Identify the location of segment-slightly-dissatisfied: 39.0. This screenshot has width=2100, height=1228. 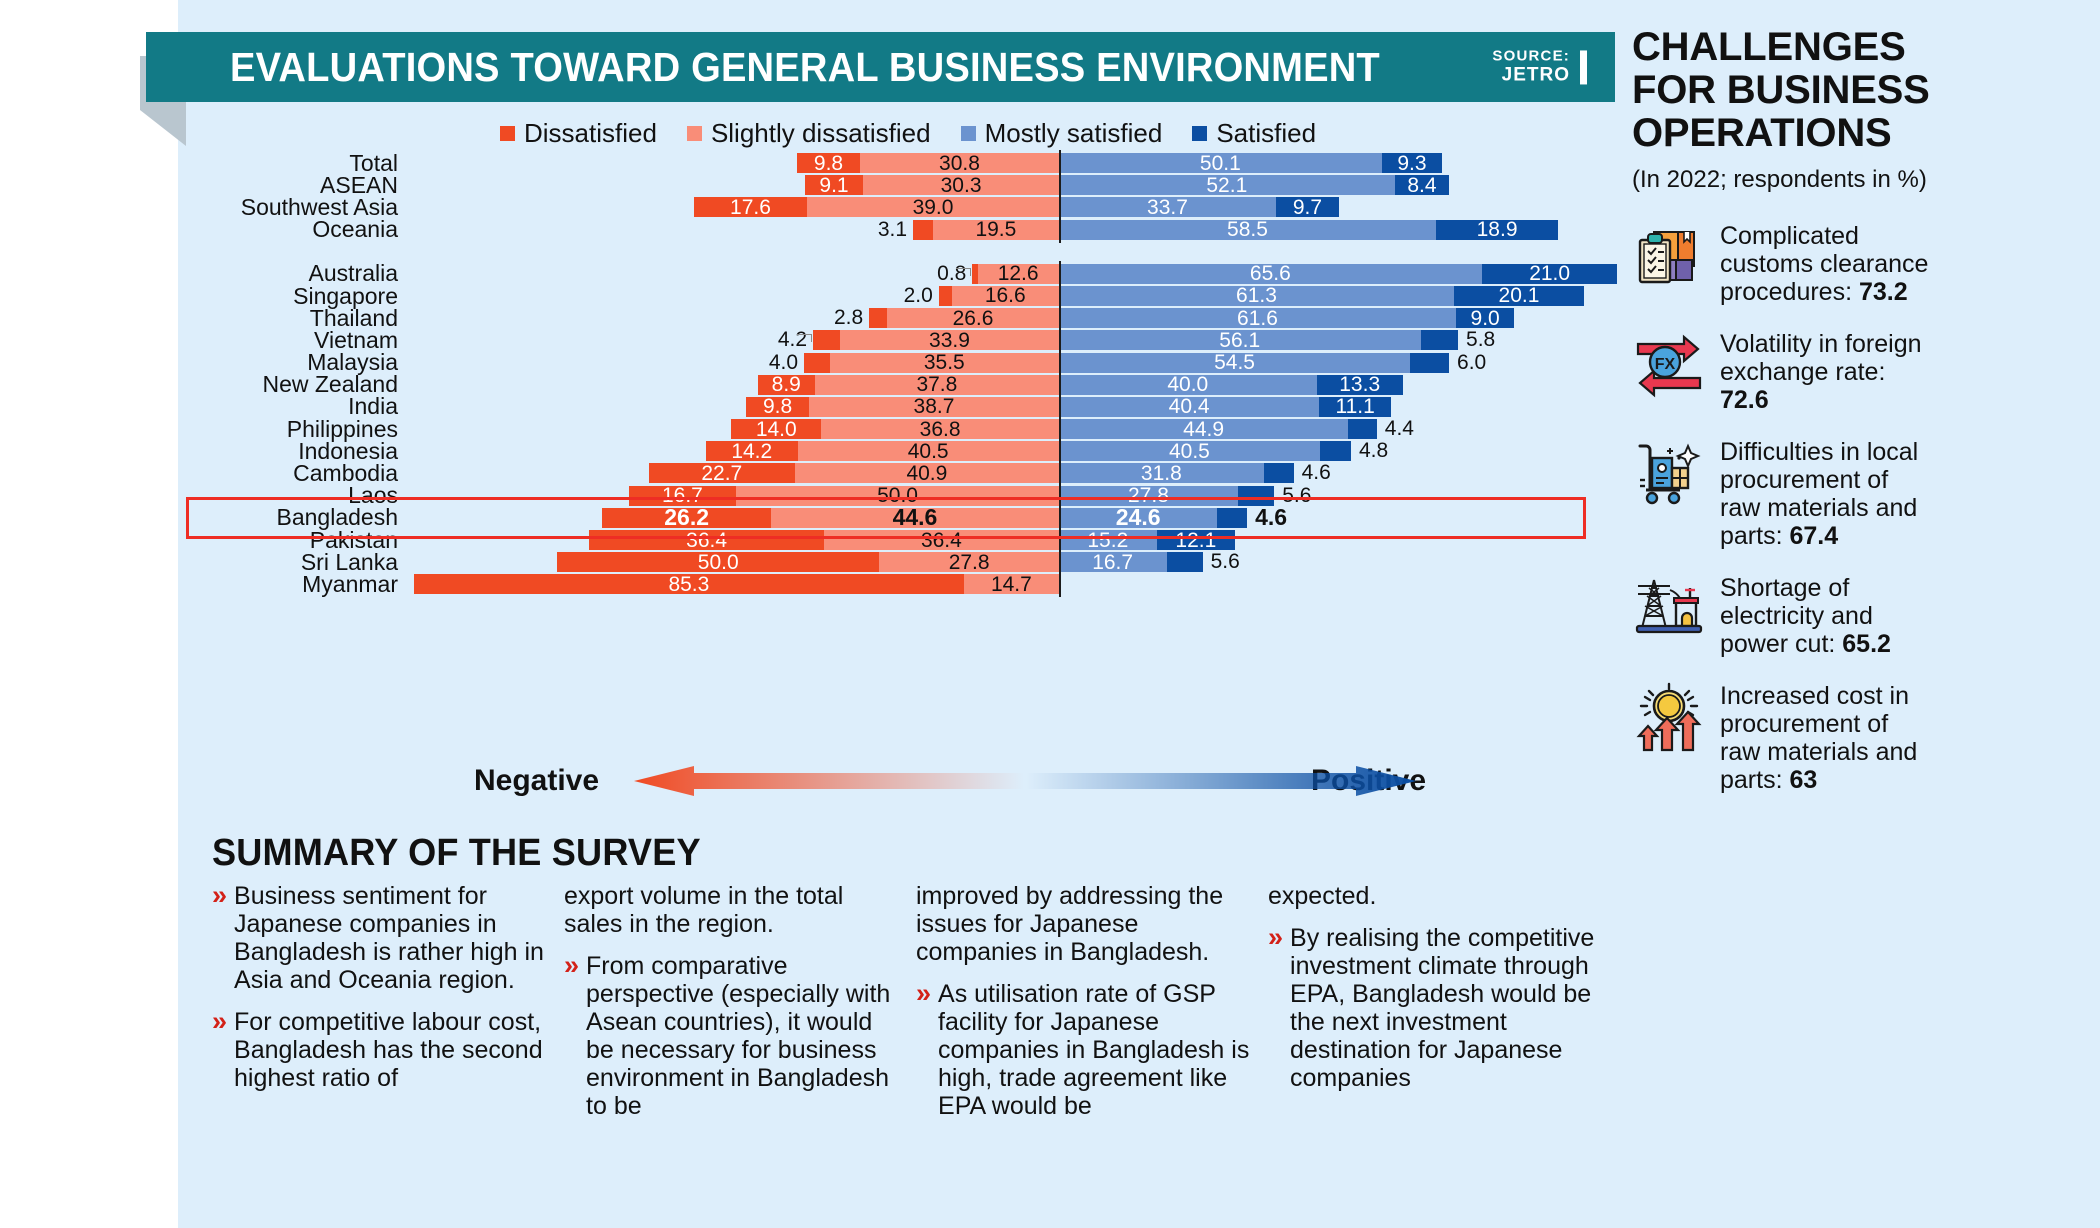
(933, 207).